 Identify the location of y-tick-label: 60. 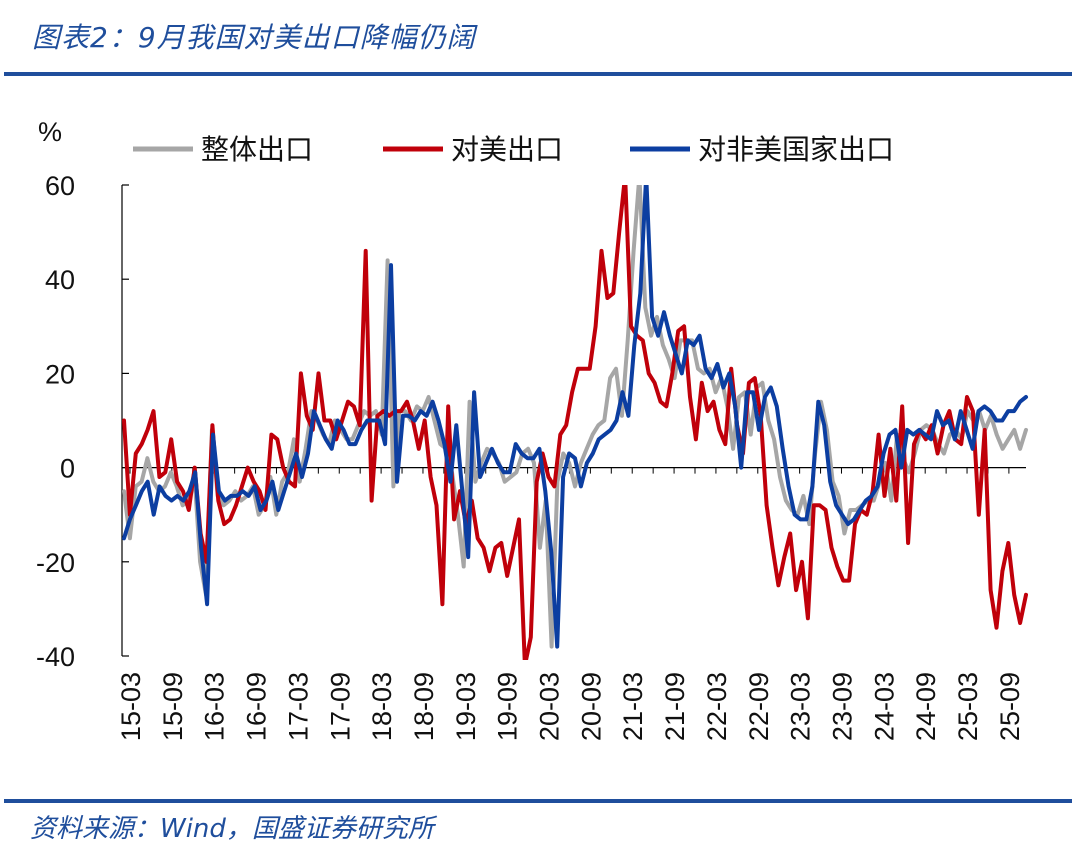
(60, 186).